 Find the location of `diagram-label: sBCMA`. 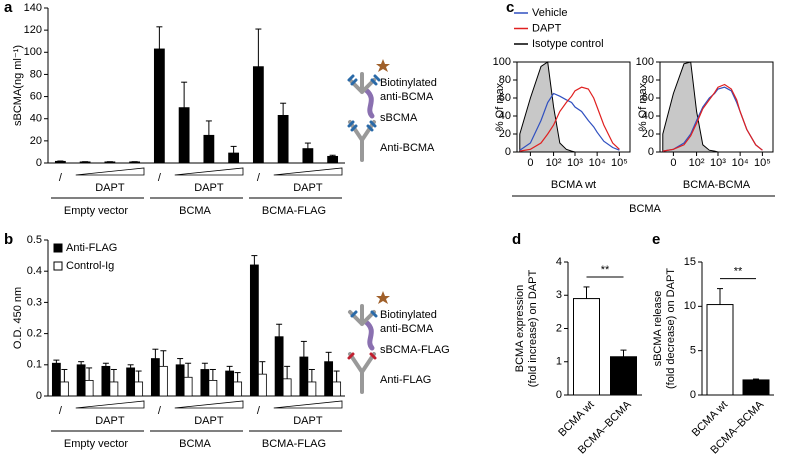

diagram-label: sBCMA is located at coordinates (399, 118).